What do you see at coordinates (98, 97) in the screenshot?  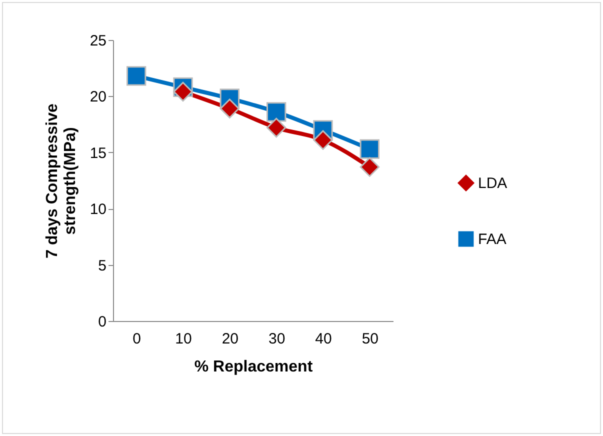 I see `y-tick-label: 20` at bounding box center [98, 97].